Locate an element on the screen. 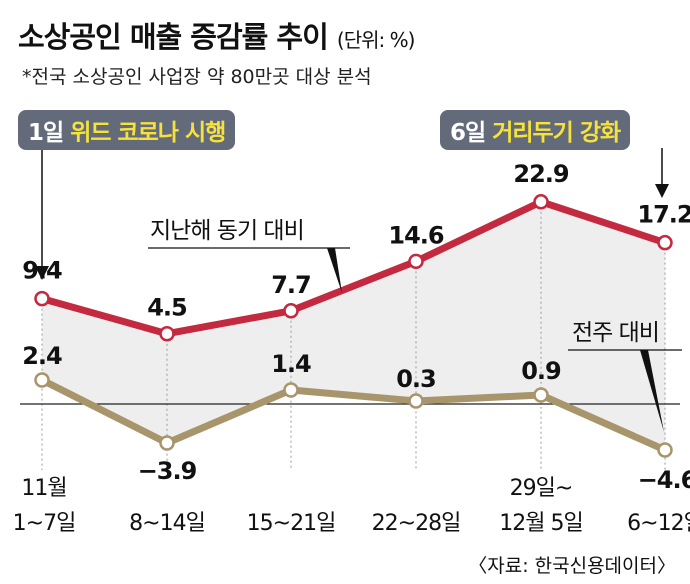  x-tick-label: 12월 5일 is located at coordinates (540, 523).